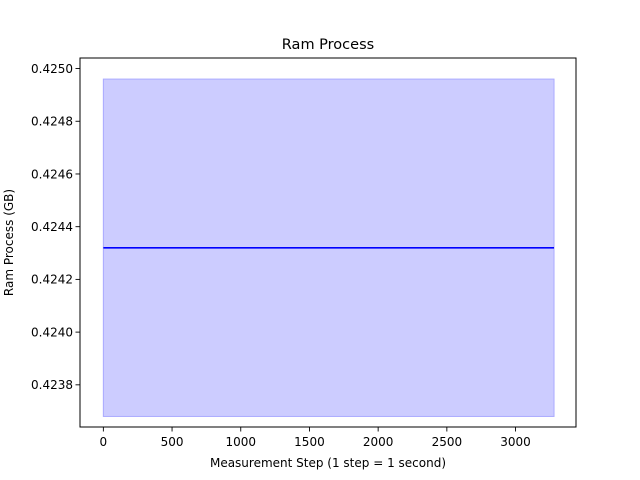 Image resolution: width=640 pixels, height=480 pixels. Describe the element at coordinates (52, 174) in the screenshot. I see `y-tick-label: 0.4246` at that location.